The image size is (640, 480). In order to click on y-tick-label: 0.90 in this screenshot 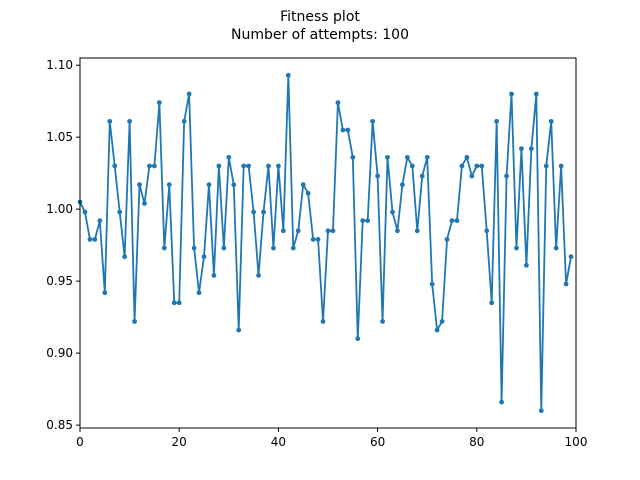, I will do `click(59, 353)`.